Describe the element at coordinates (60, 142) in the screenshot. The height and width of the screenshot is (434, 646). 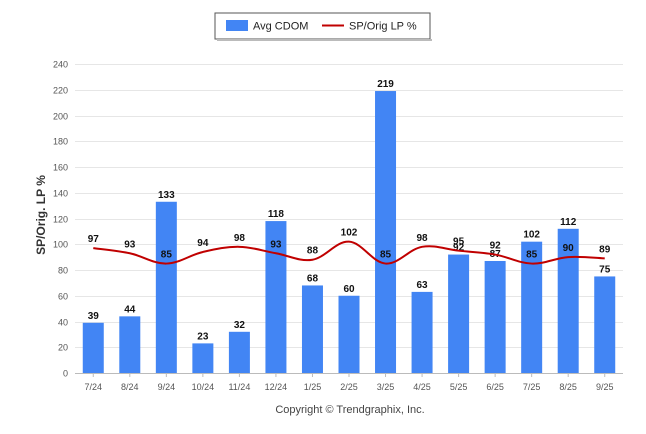
I see `y-tick-label: 180` at that location.